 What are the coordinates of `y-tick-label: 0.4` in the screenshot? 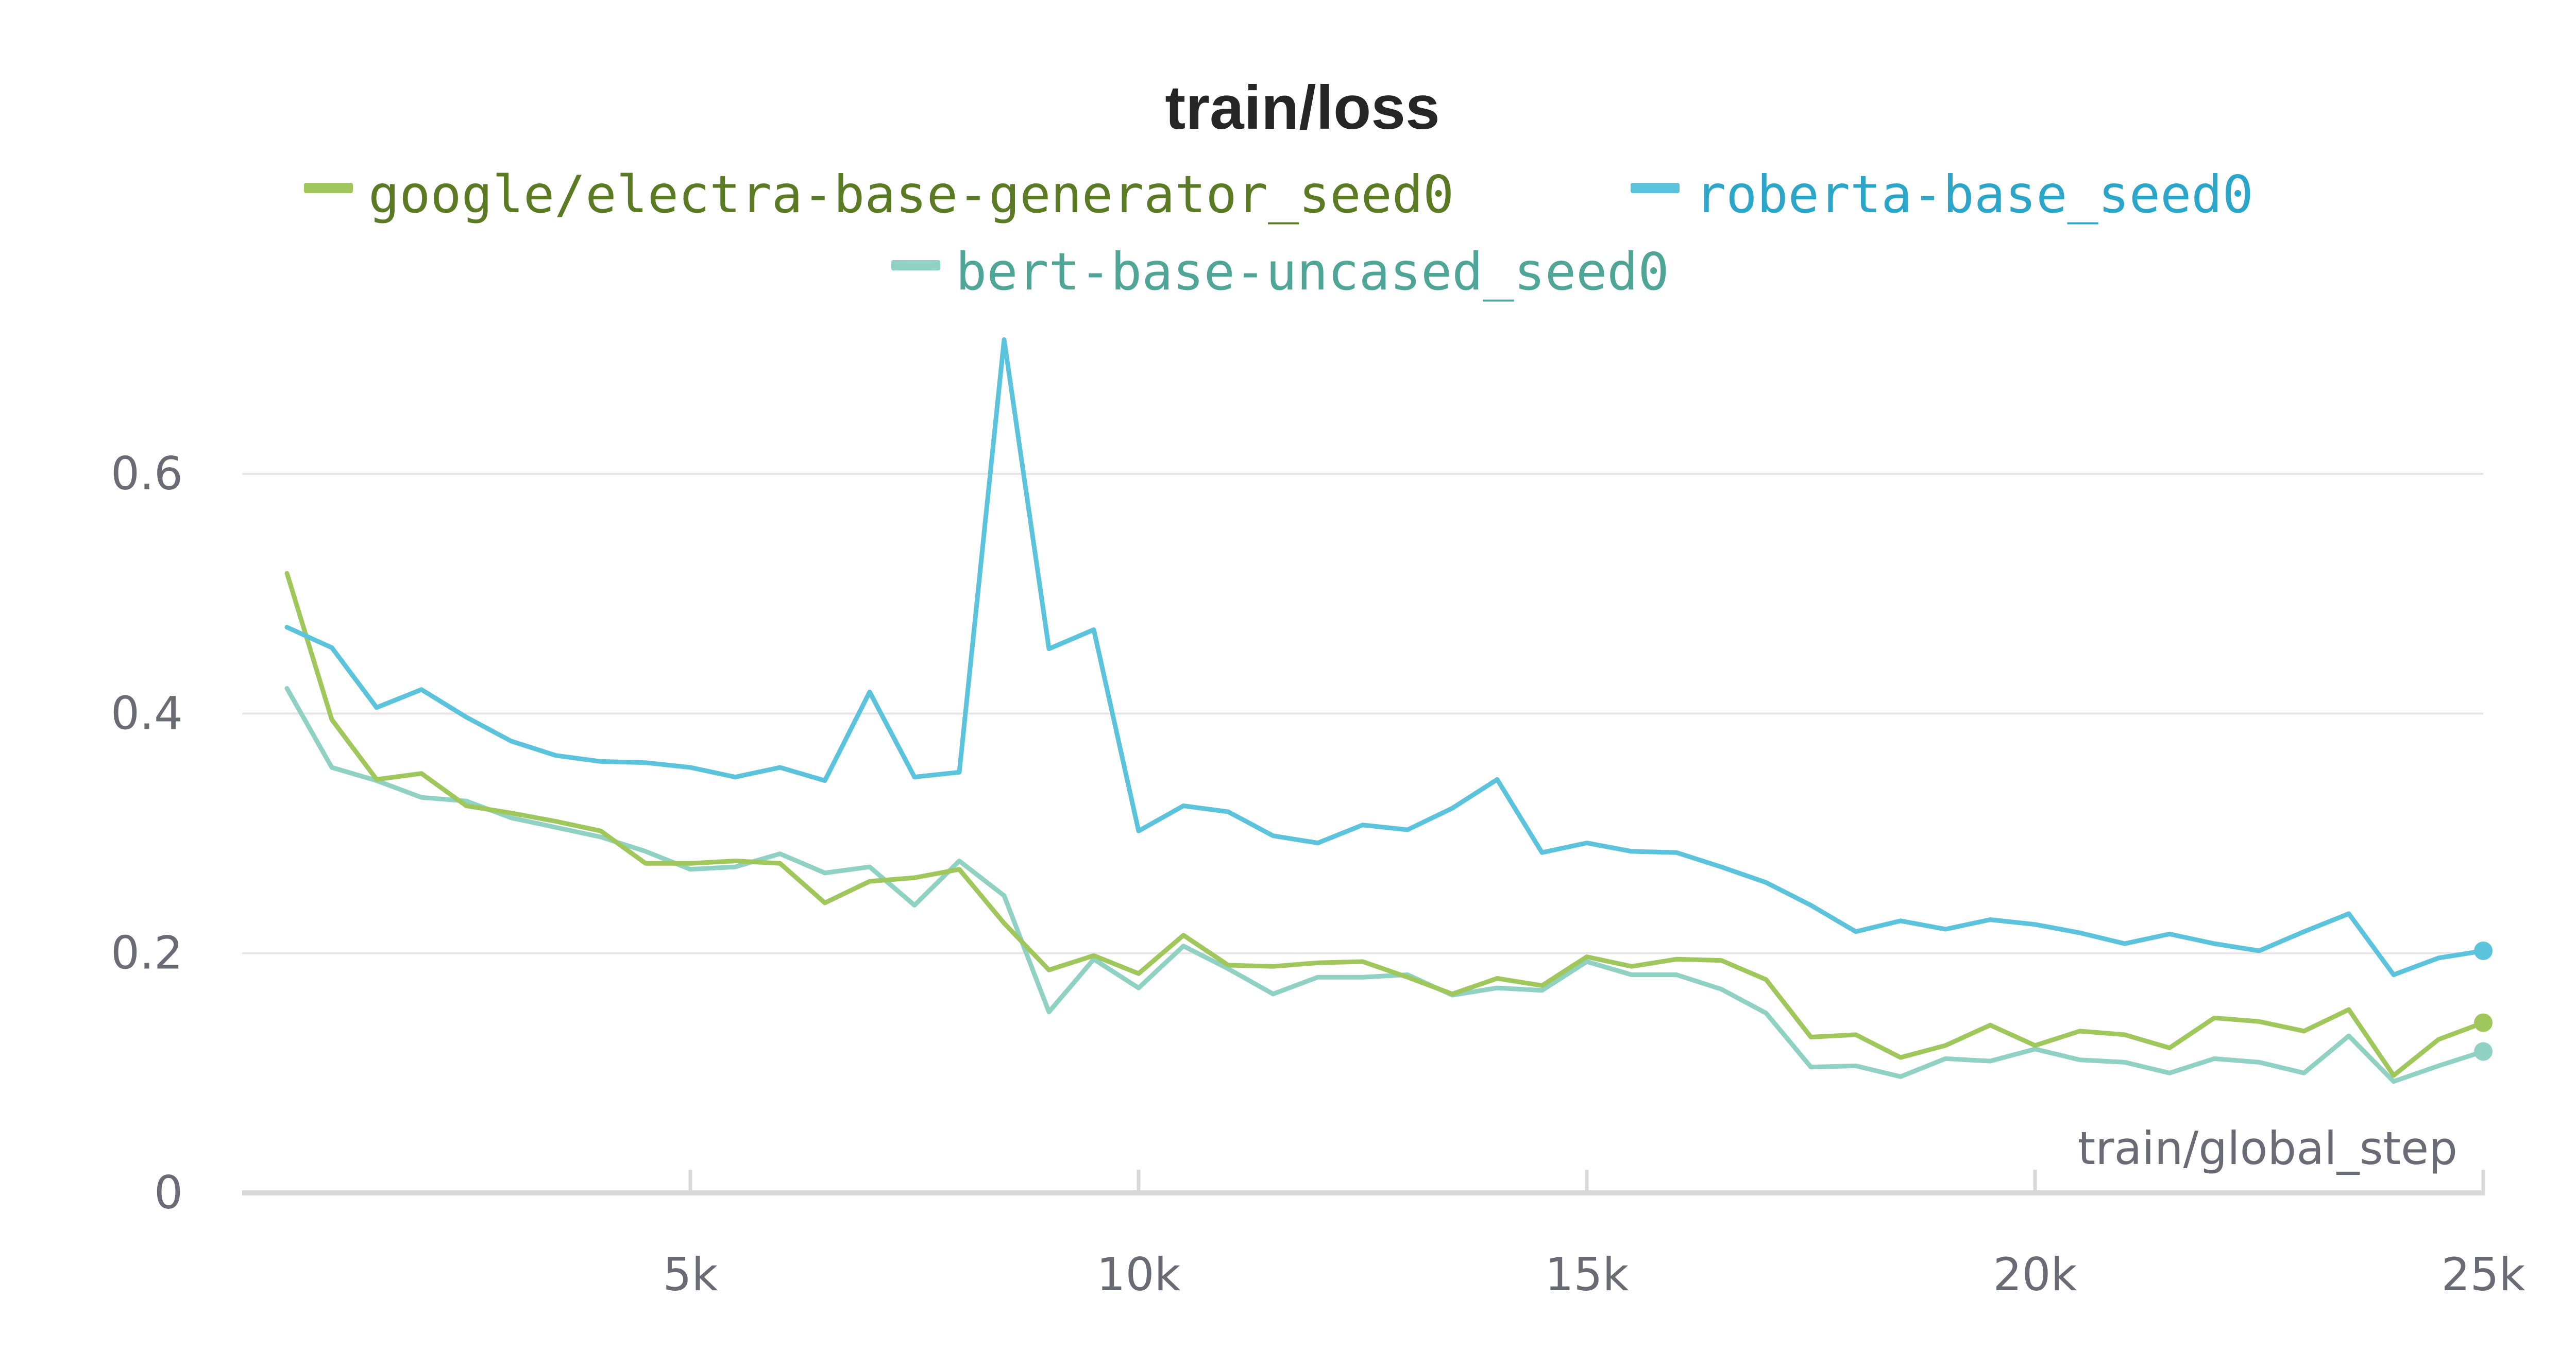 It's located at (147, 713).